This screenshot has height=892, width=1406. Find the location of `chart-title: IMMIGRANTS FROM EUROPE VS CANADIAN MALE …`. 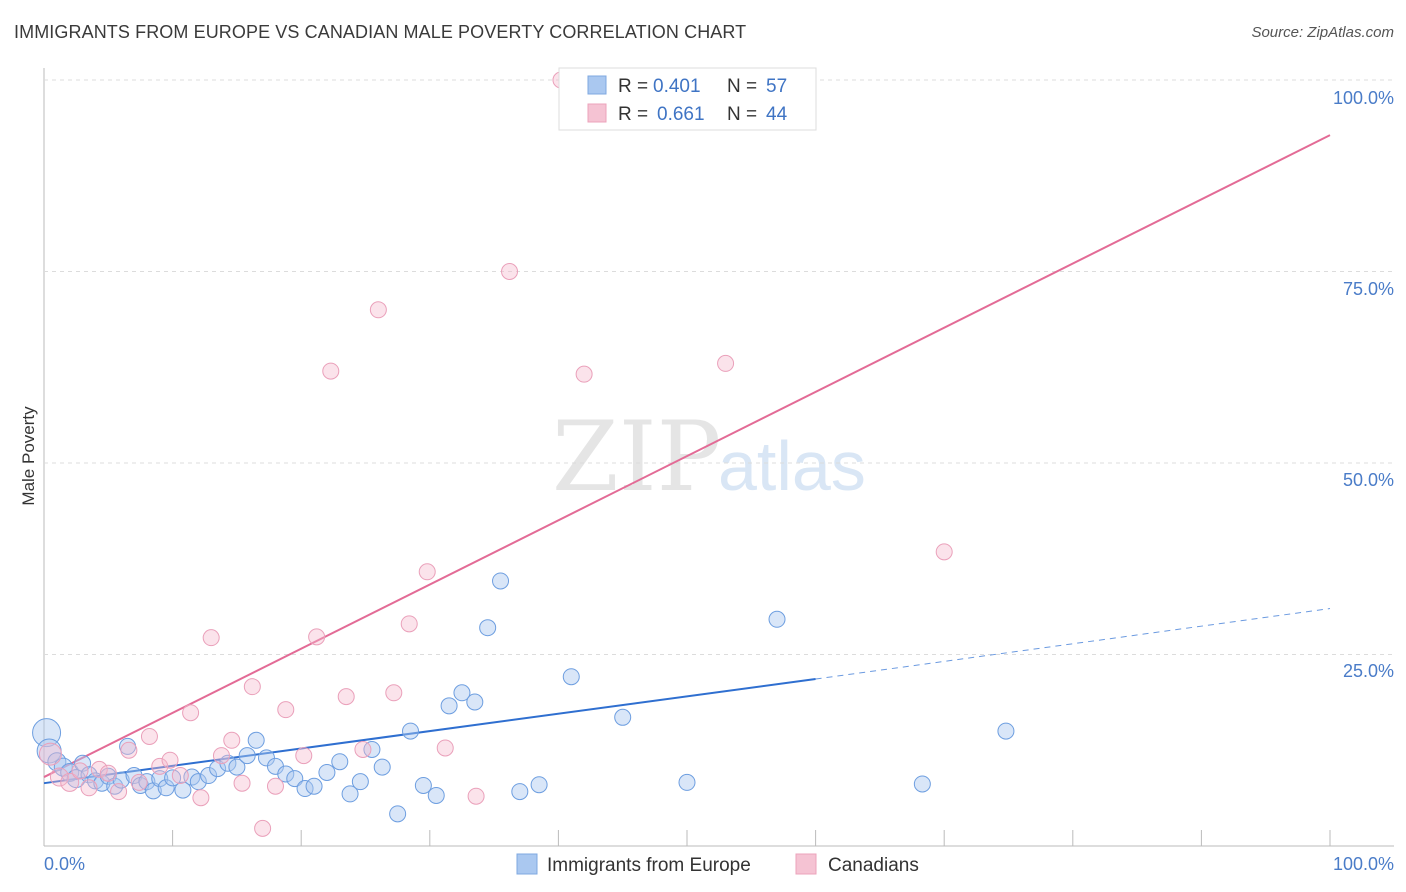

chart-title: IMMIGRANTS FROM EUROPE VS CANADIAN MALE … is located at coordinates (380, 32).